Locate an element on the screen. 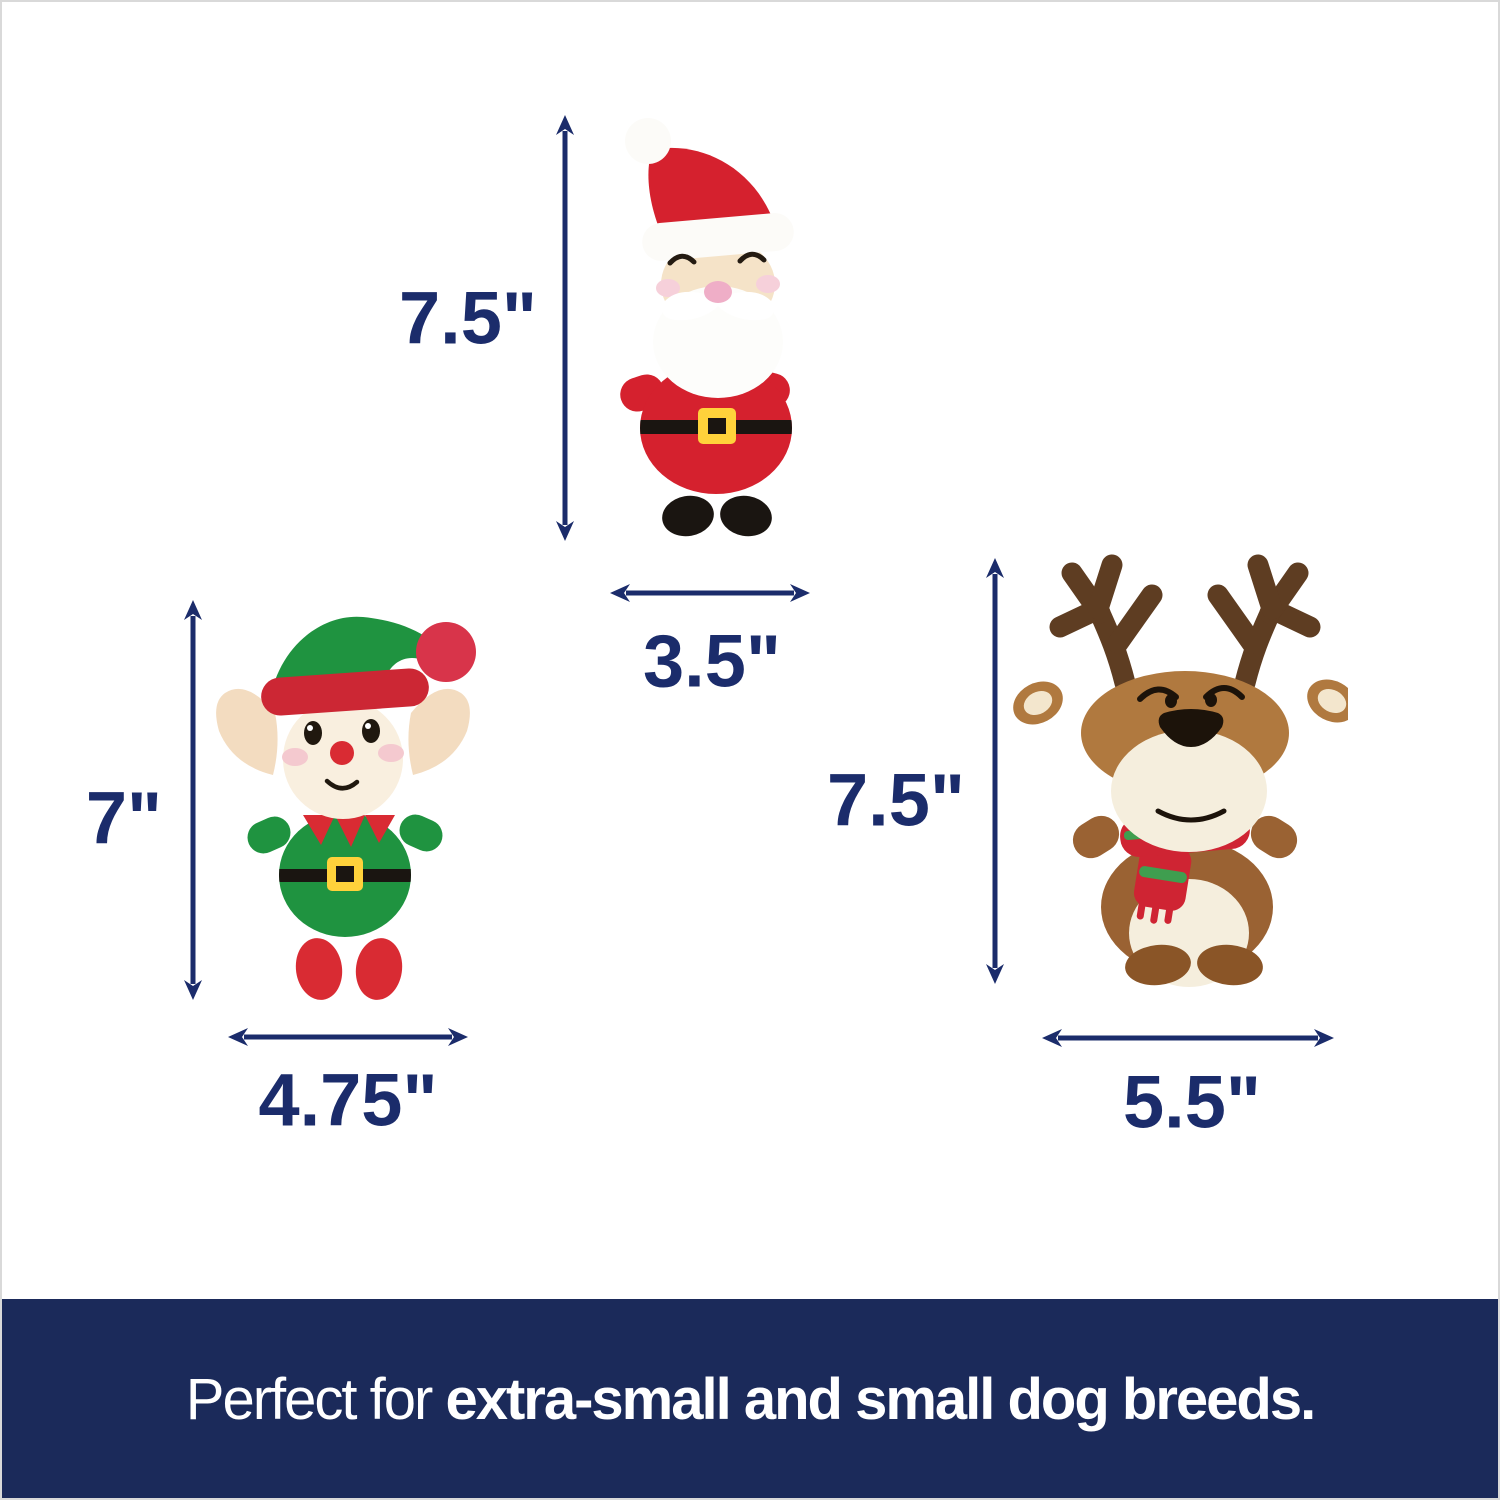 The width and height of the screenshot is (1500, 1500). reindeer-smile is located at coordinates (1191, 815).